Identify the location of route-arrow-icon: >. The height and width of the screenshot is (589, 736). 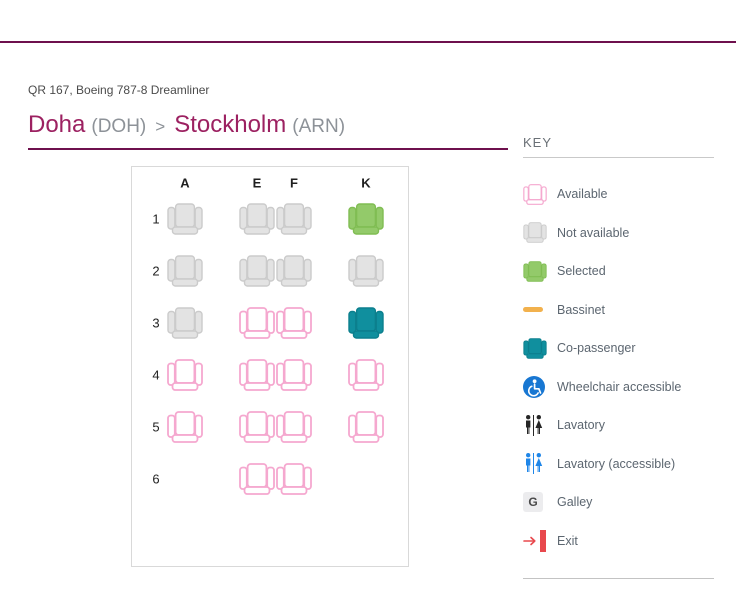
(160, 126).